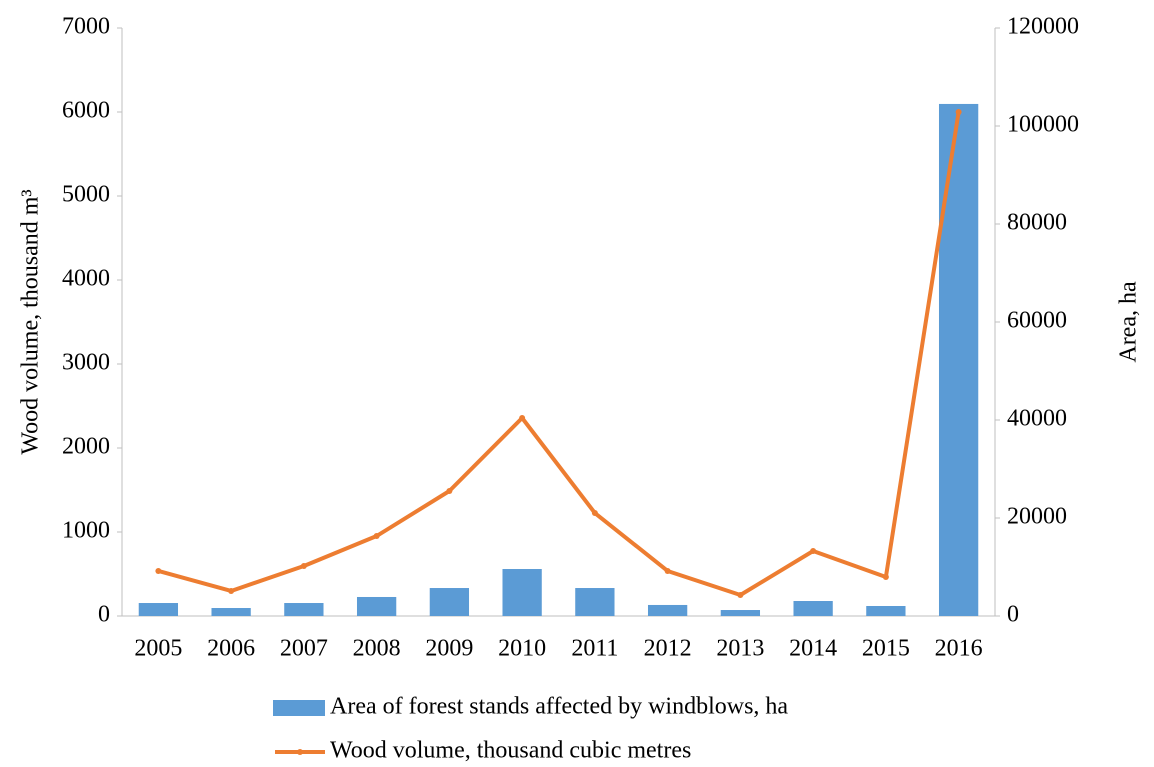 The height and width of the screenshot is (767, 1154). Describe the element at coordinates (449, 649) in the screenshot. I see `x-tick-label: 2009` at that location.